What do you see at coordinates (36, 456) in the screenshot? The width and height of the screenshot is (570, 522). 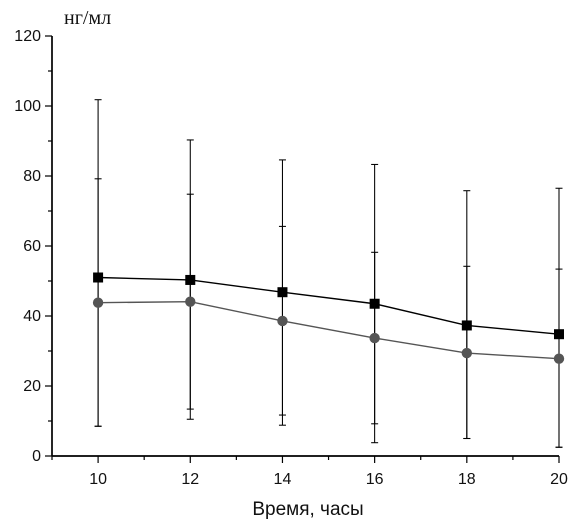 I see `y-tick-label: 0` at bounding box center [36, 456].